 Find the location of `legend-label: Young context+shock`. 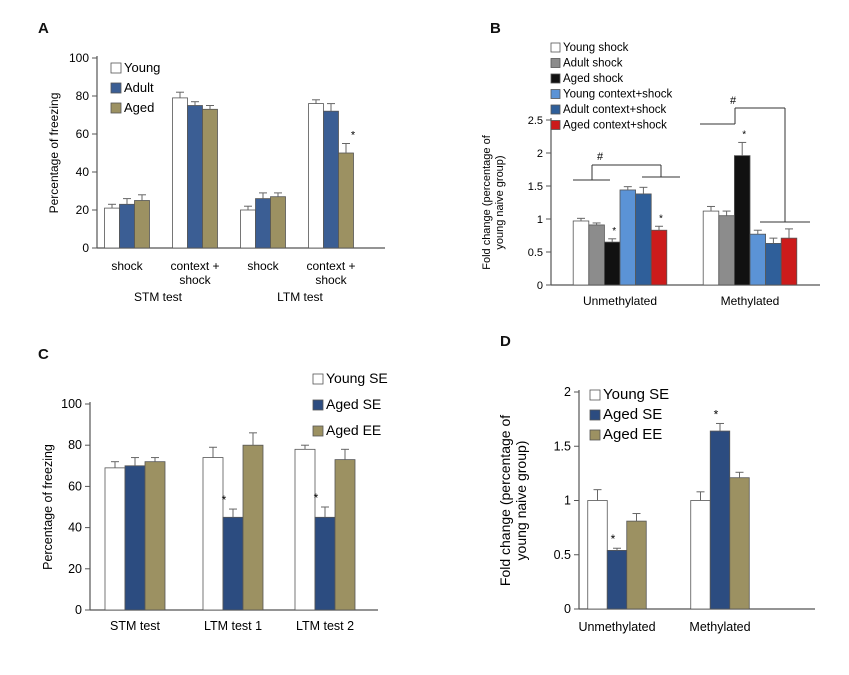

legend-label: Young context+shock is located at coordinates (617, 95).